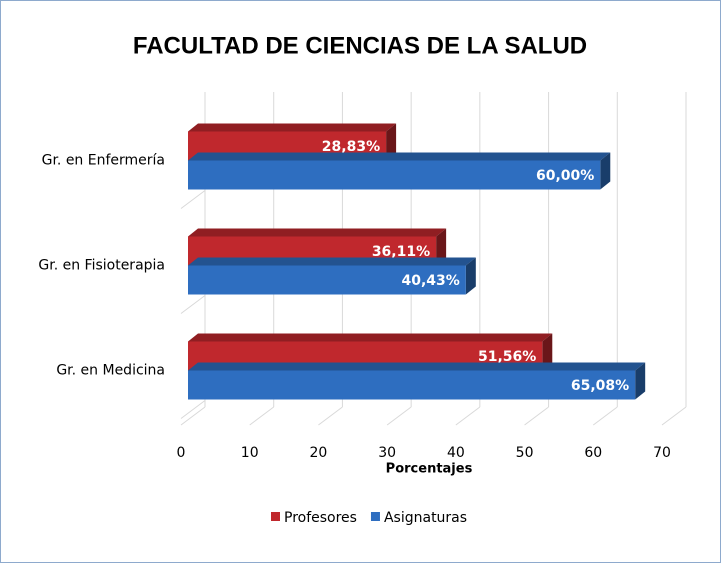  Describe the element at coordinates (525, 453) in the screenshot. I see `x-tick-label: 50` at that location.